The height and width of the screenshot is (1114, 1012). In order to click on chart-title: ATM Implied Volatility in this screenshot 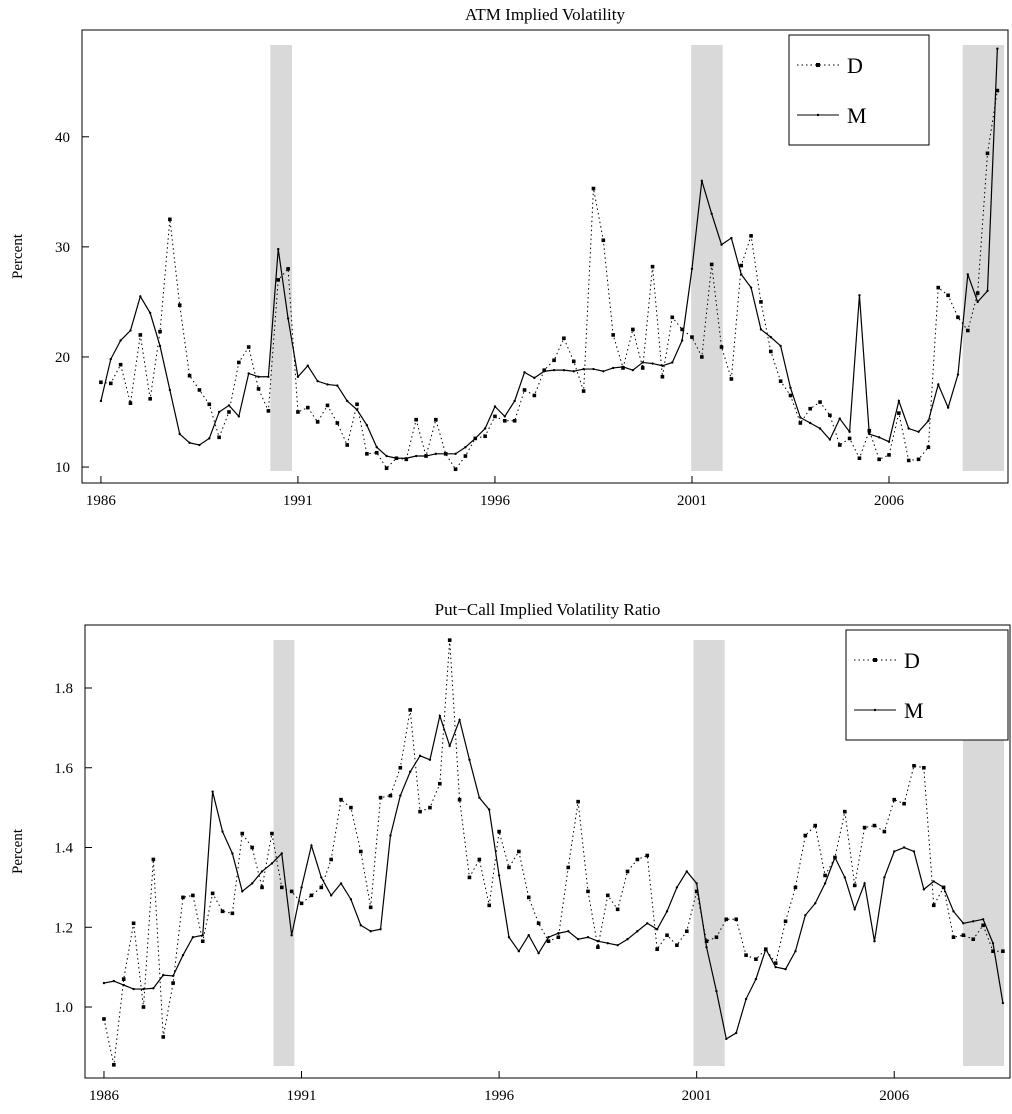, I will do `click(545, 14)`.